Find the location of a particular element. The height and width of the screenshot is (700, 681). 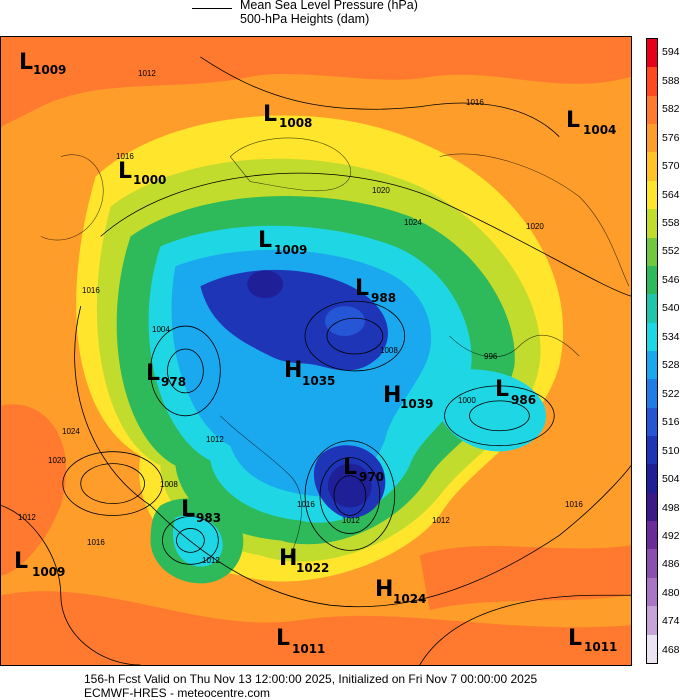

heights-fill-504-south is located at coordinates (349, 485).